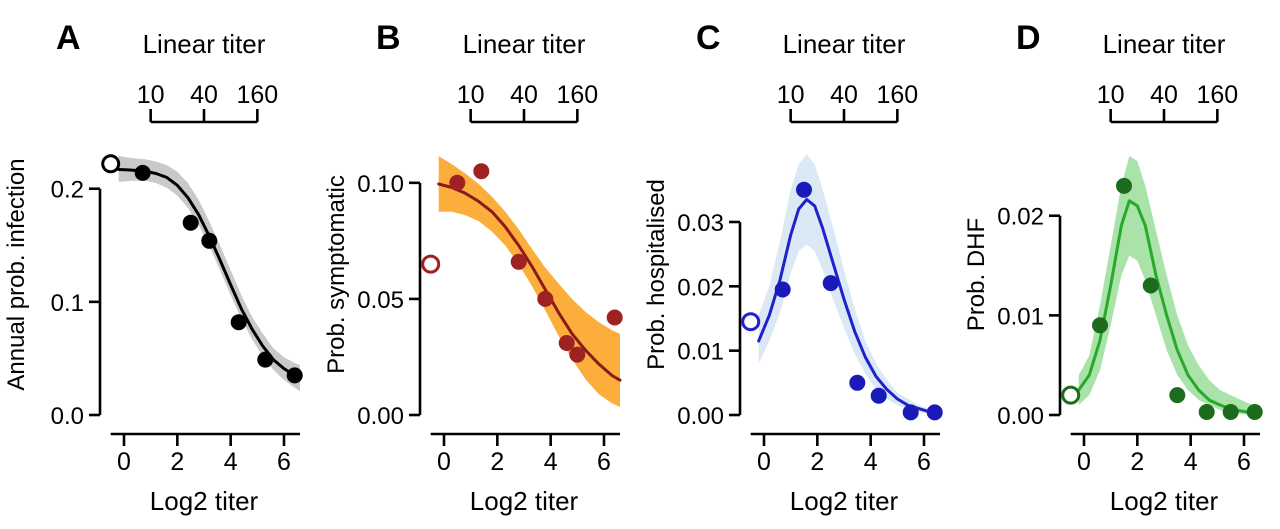 This screenshot has height=529, width=1280. What do you see at coordinates (708, 38) in the screenshot?
I see `panel-label: C` at bounding box center [708, 38].